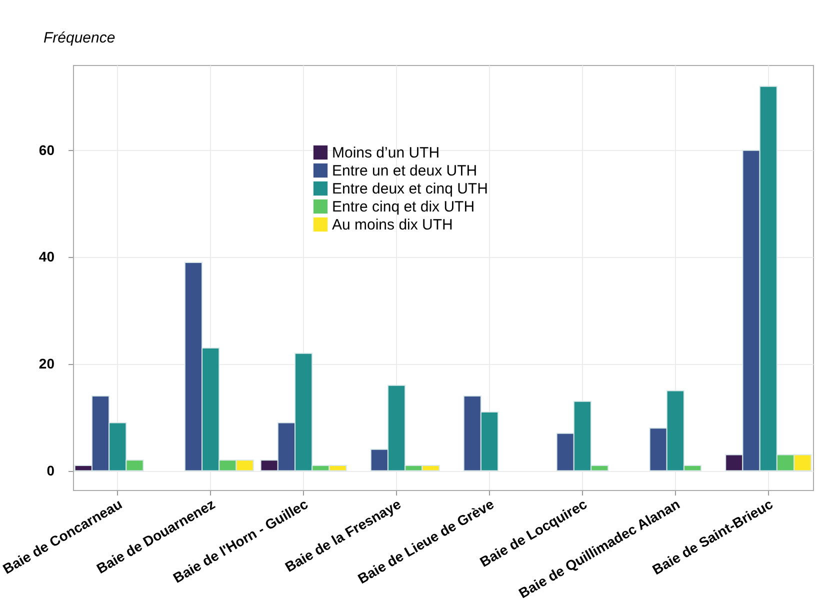  Describe the element at coordinates (392, 225) in the screenshot. I see `legend-label: Au moins dix UTH` at that location.